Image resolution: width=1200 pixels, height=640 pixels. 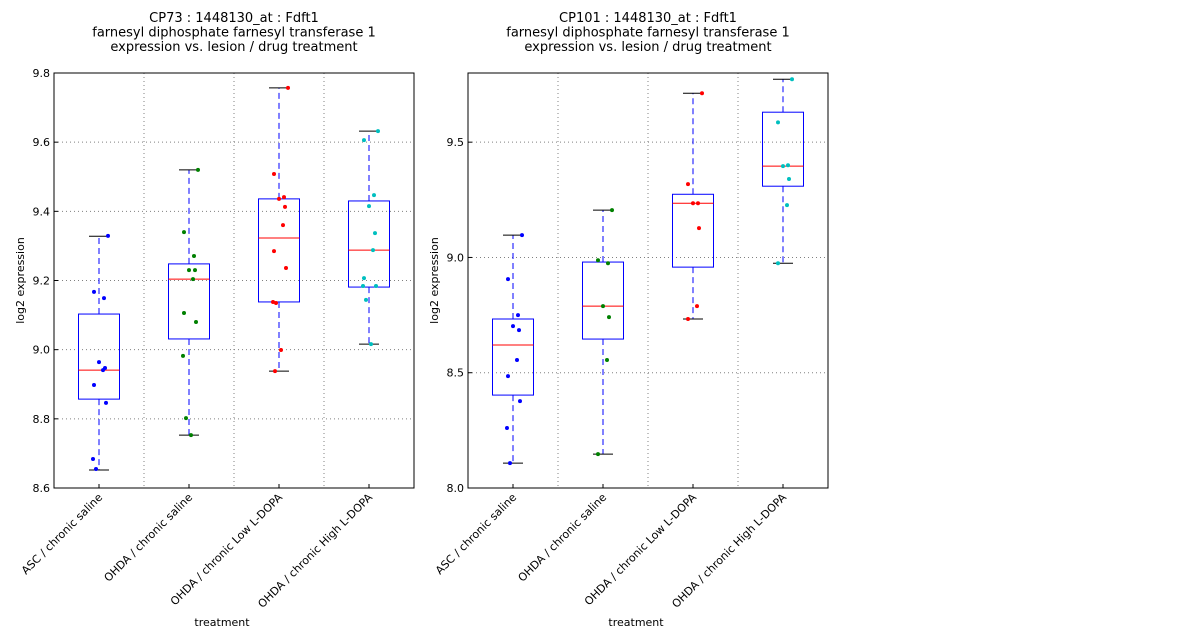 I want to click on y-tick-label: 8.0, so click(x=456, y=488).